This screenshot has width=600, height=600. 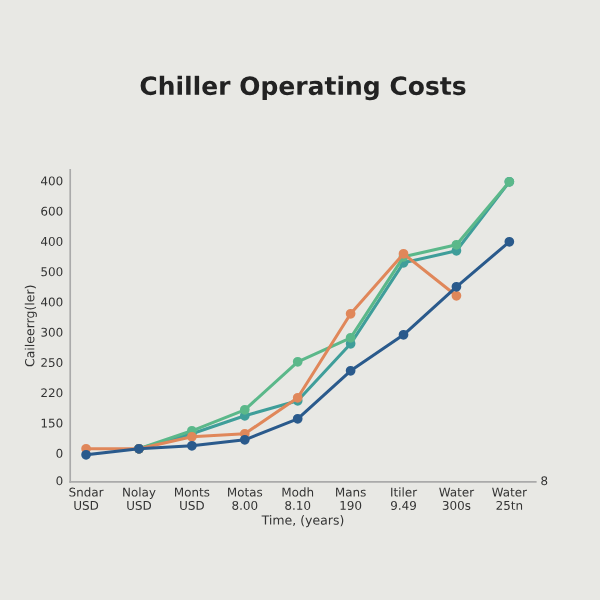 What do you see at coordinates (303, 88) in the screenshot?
I see `chart-title: Chiller Operating Costs` at bounding box center [303, 88].